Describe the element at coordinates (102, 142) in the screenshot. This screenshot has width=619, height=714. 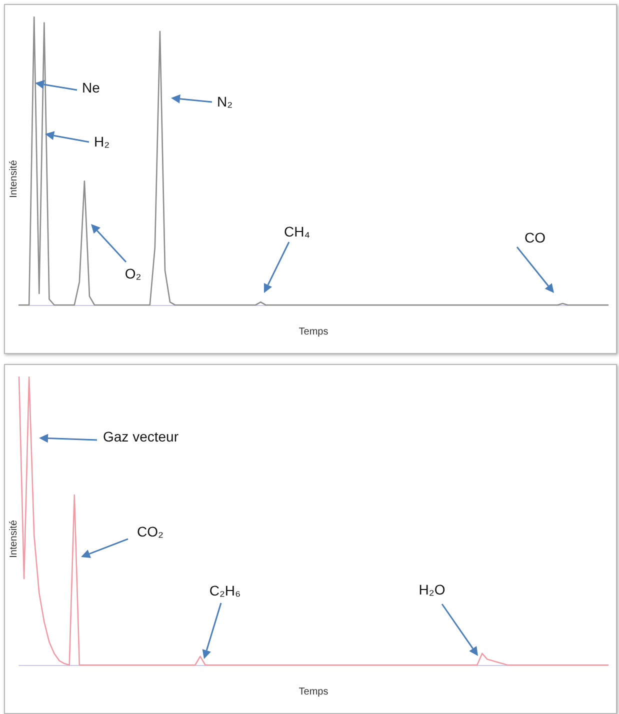
I see `annotation: H₂` at that location.